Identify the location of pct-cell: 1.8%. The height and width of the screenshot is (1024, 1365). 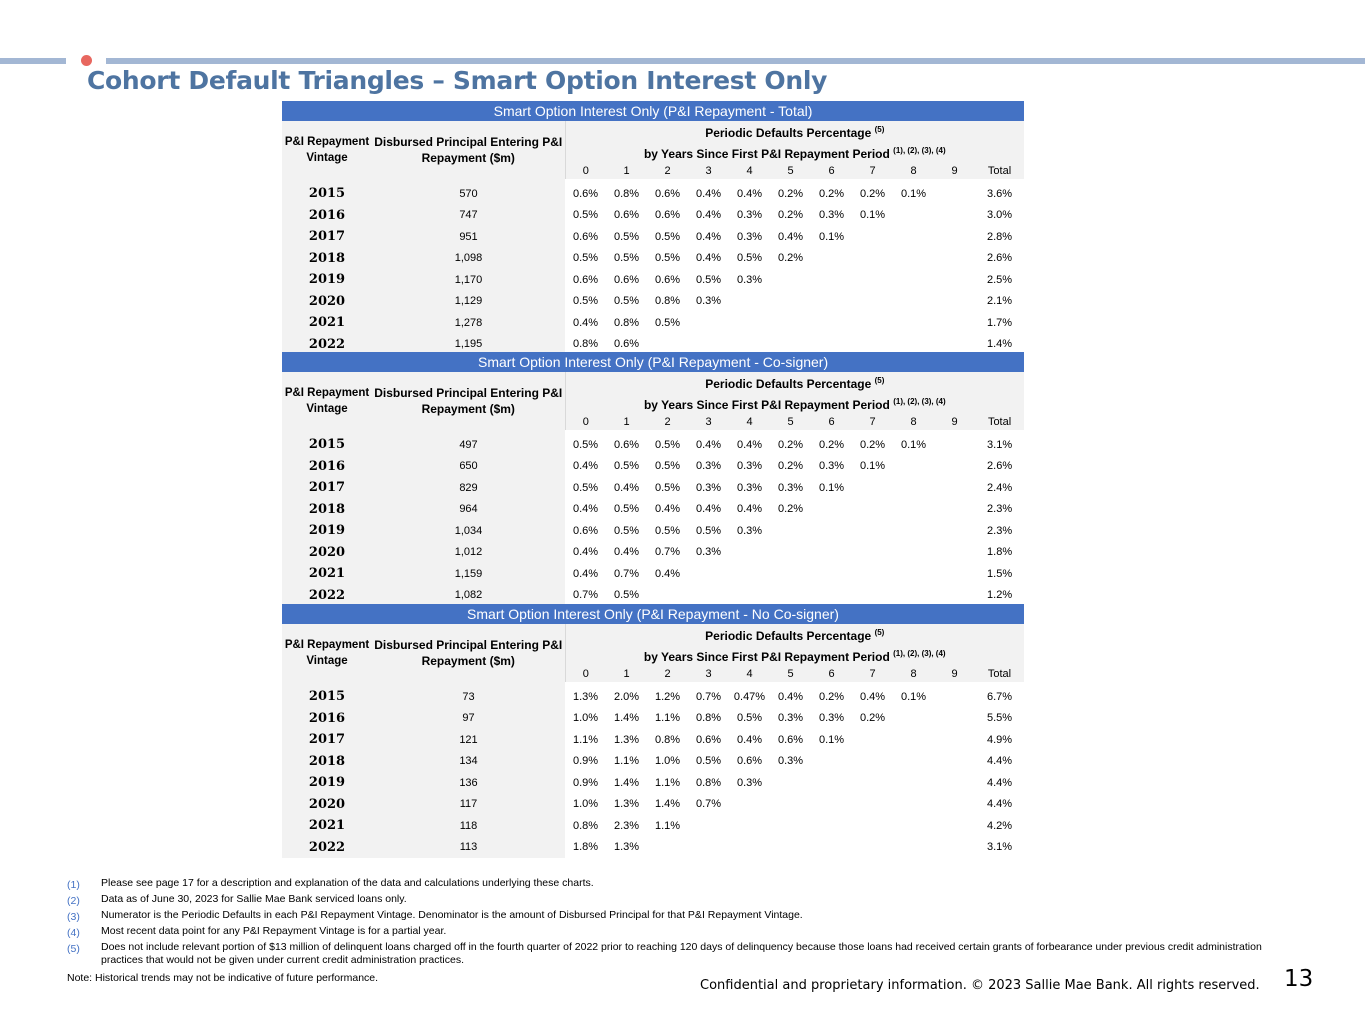
(585, 847).